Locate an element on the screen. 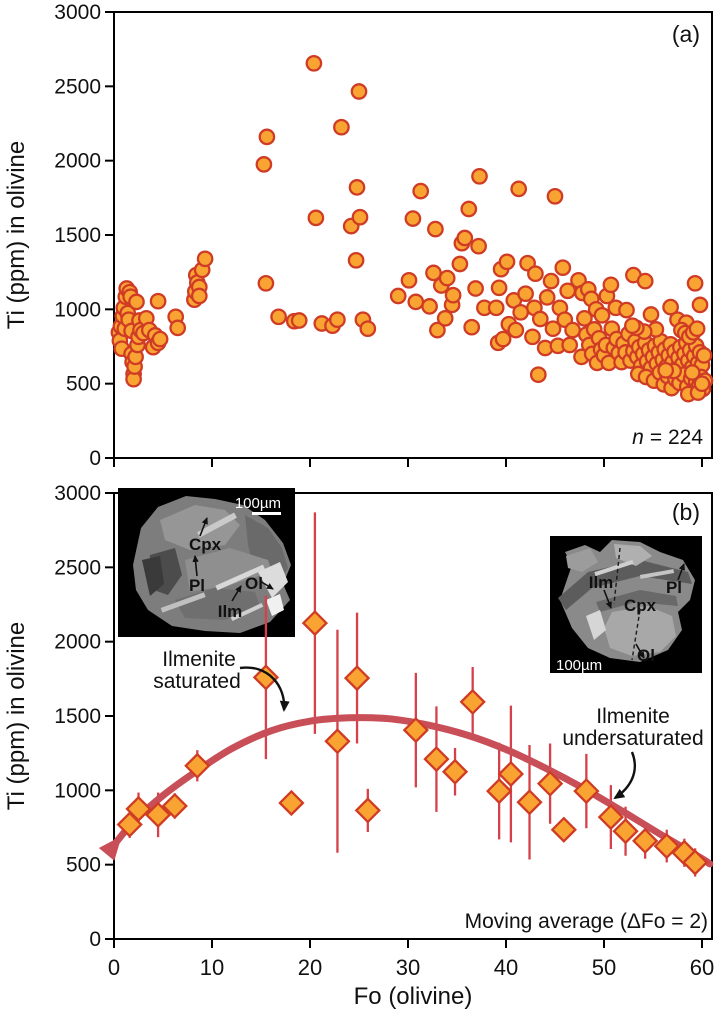  panel-b-y-axis-title: Ti (ppm) in olivine is located at coordinates (16, 716).